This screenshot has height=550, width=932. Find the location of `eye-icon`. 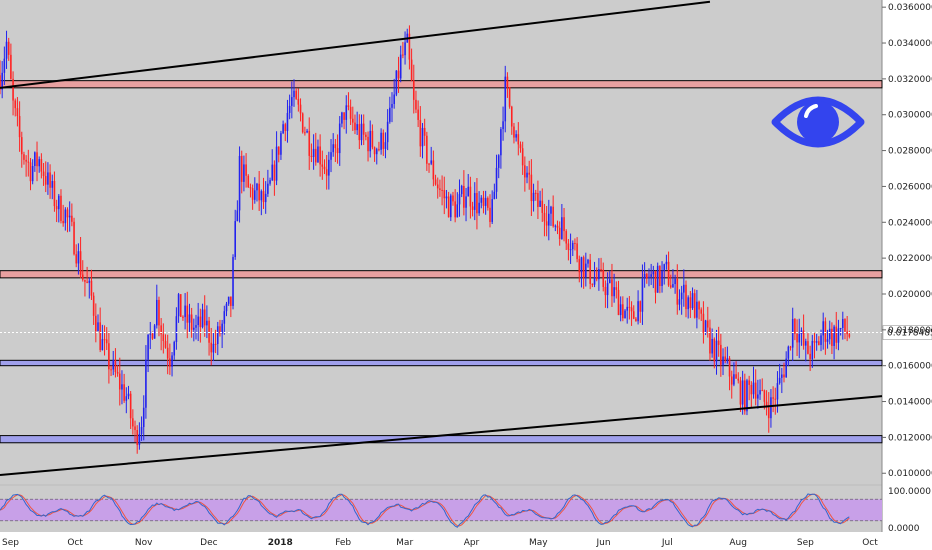

eye-icon is located at coordinates (818, 122).